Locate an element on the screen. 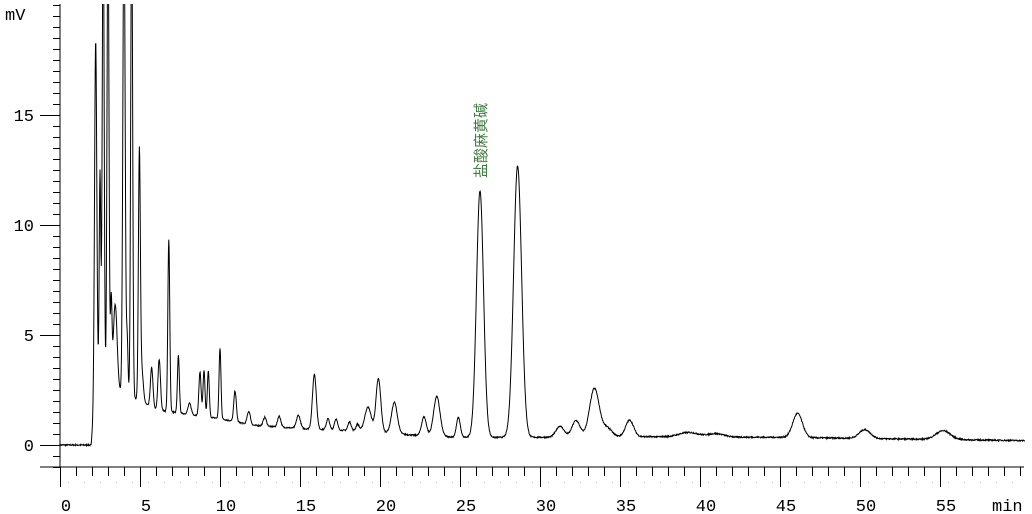 Image resolution: width=1032 pixels, height=514 pixels. x-tick-label: 30 is located at coordinates (546, 506).